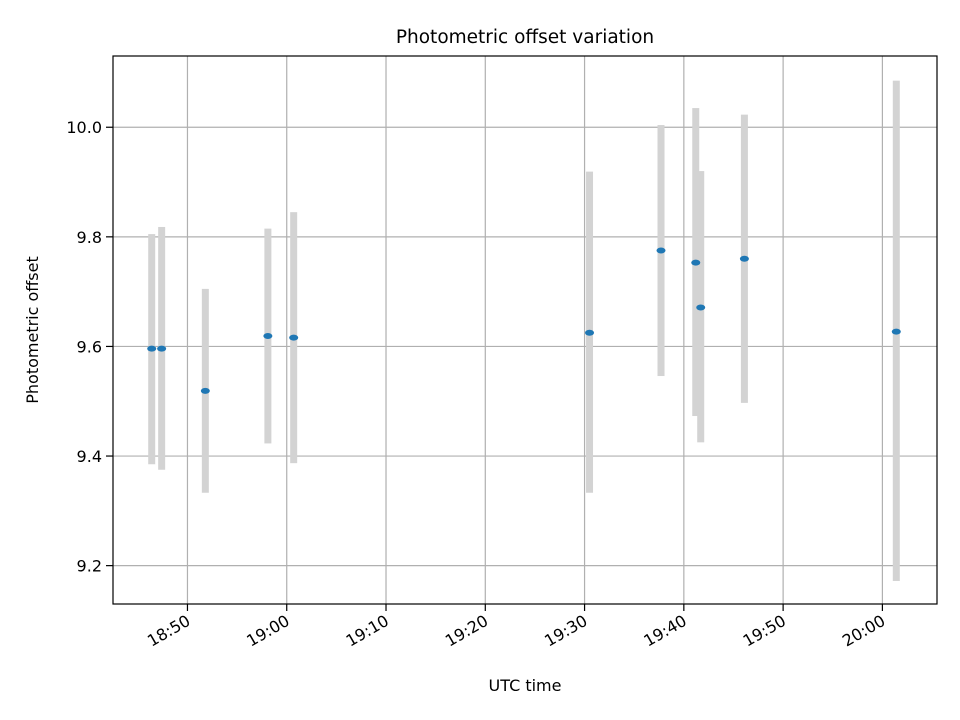 Image resolution: width=960 pixels, height=720 pixels. Describe the element at coordinates (525, 37) in the screenshot. I see `chart-title: Photometric offset variation` at that location.